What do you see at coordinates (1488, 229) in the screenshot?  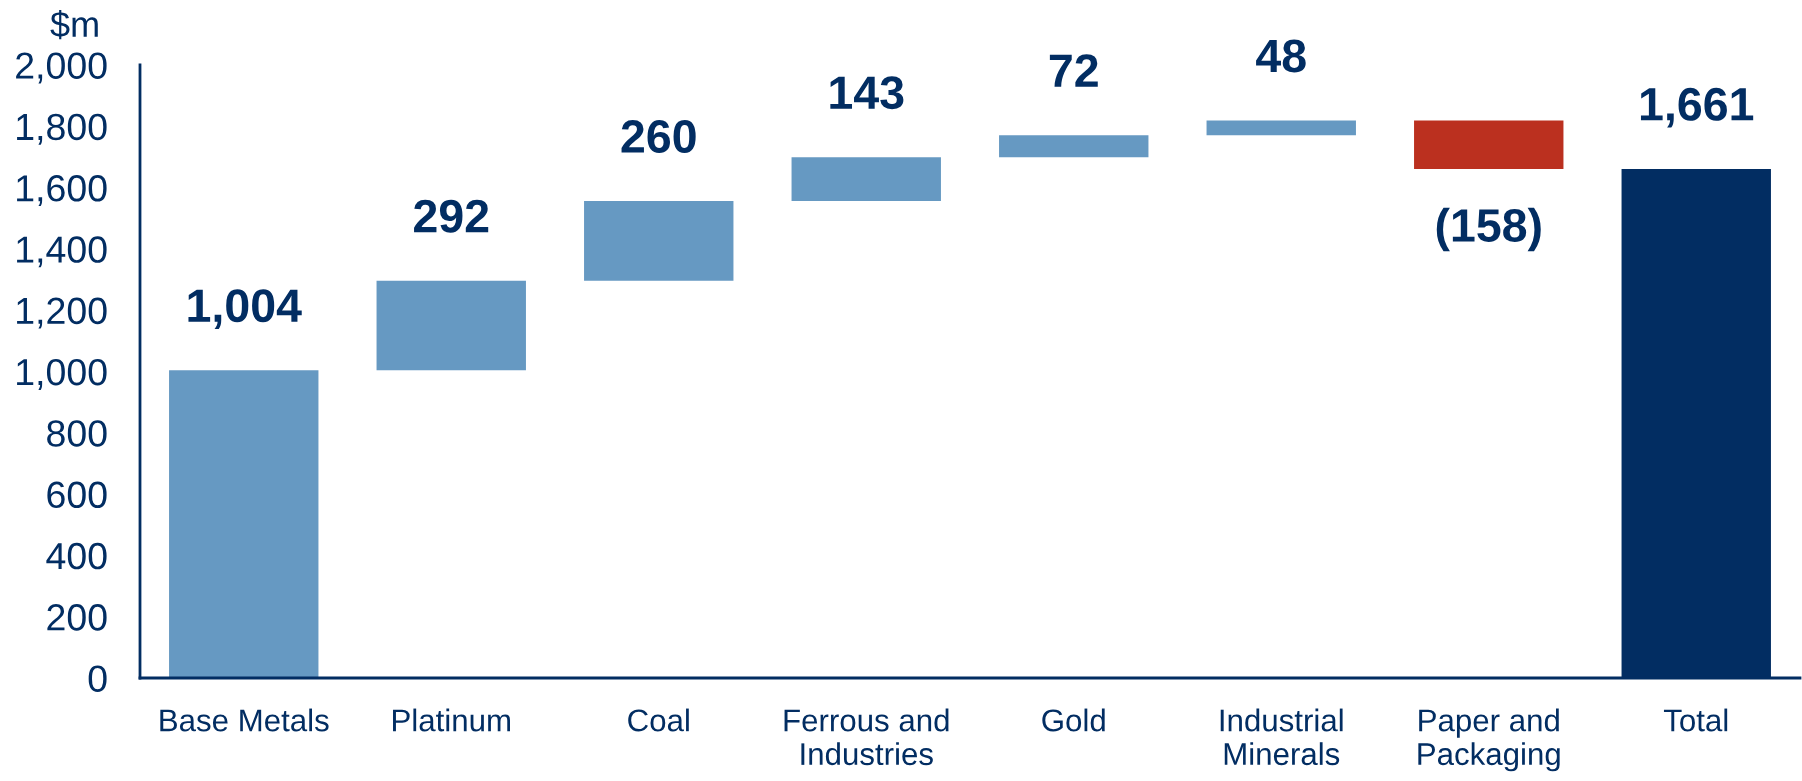 I see `data-label: (158)` at bounding box center [1488, 229].